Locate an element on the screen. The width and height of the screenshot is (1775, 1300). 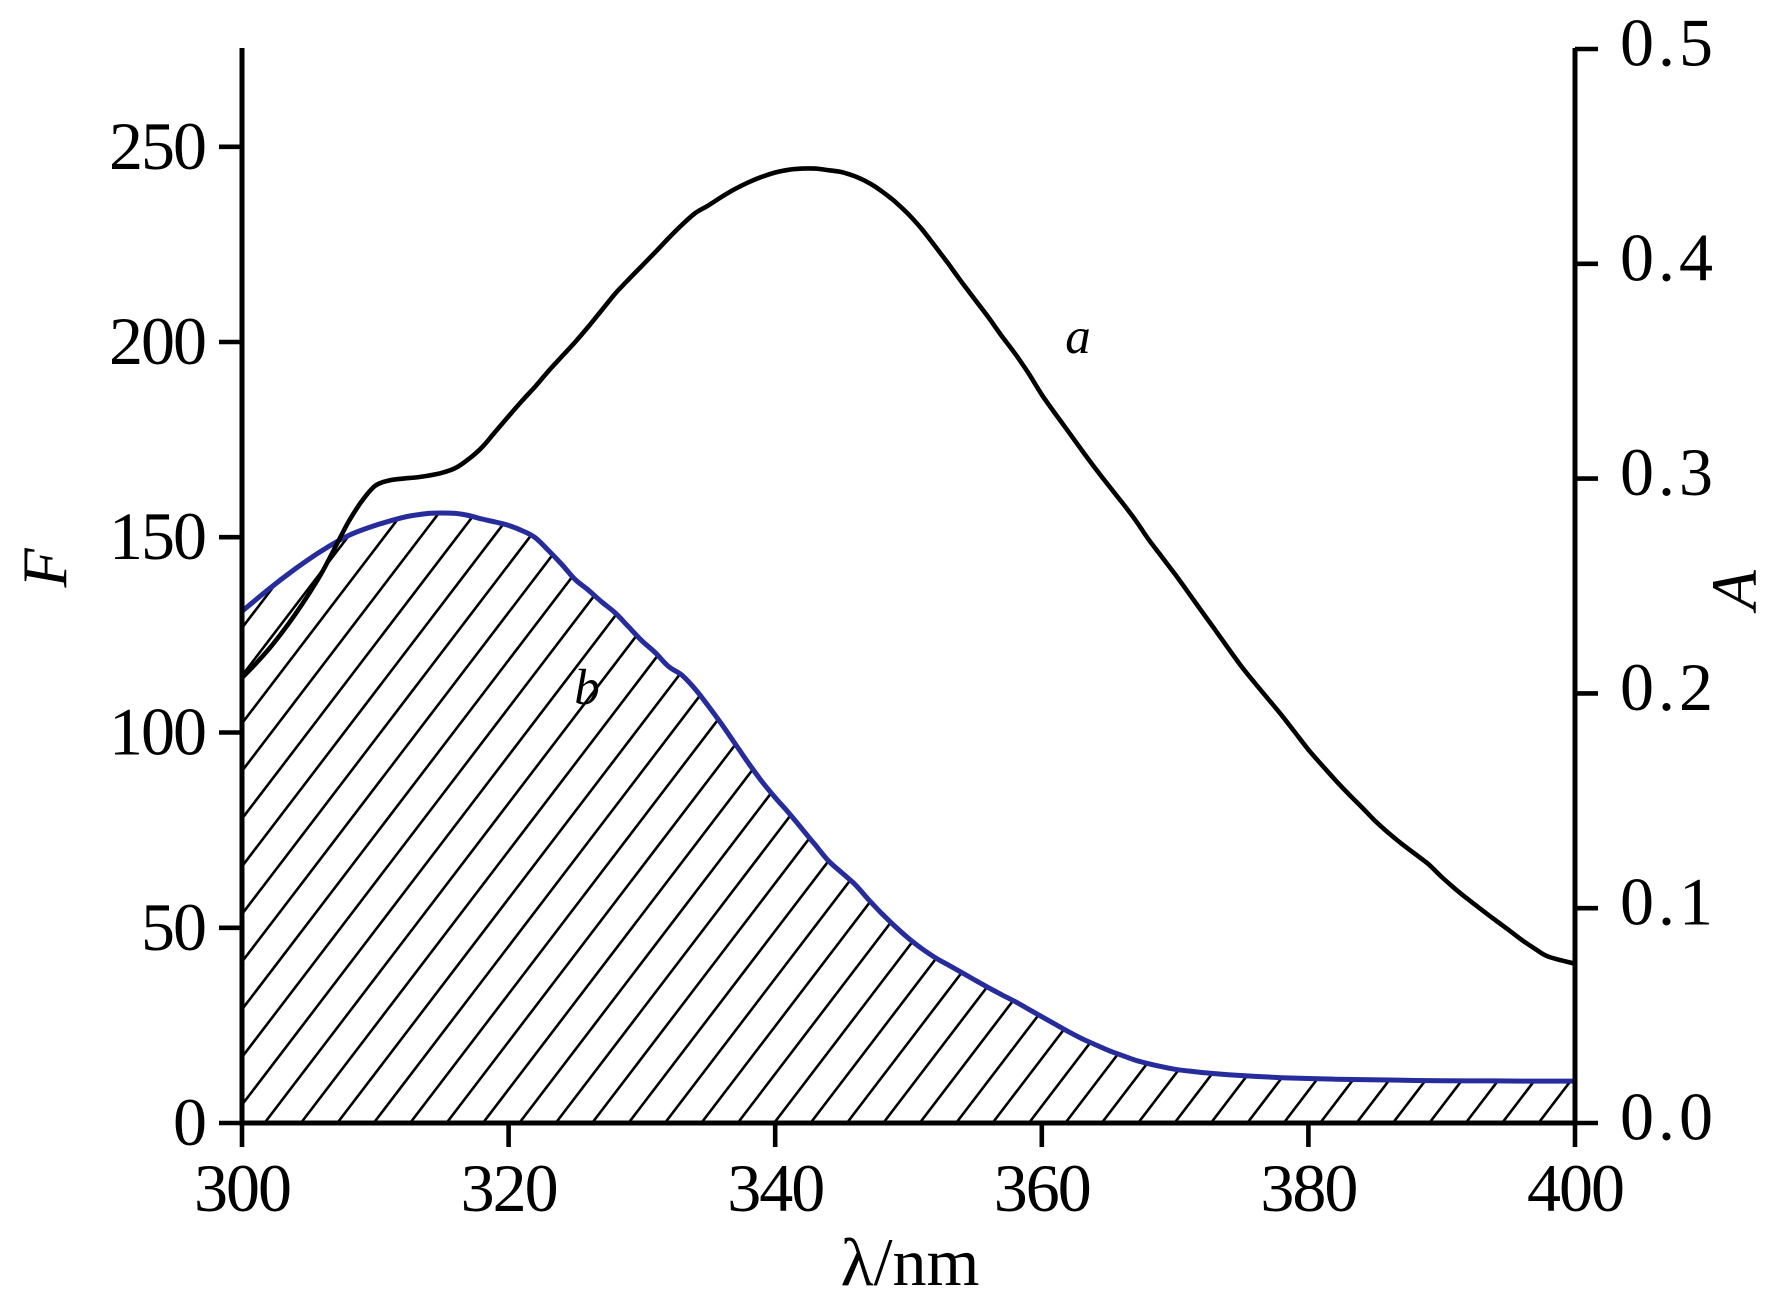
svg-text: 400 is located at coordinates (1575, 1188).